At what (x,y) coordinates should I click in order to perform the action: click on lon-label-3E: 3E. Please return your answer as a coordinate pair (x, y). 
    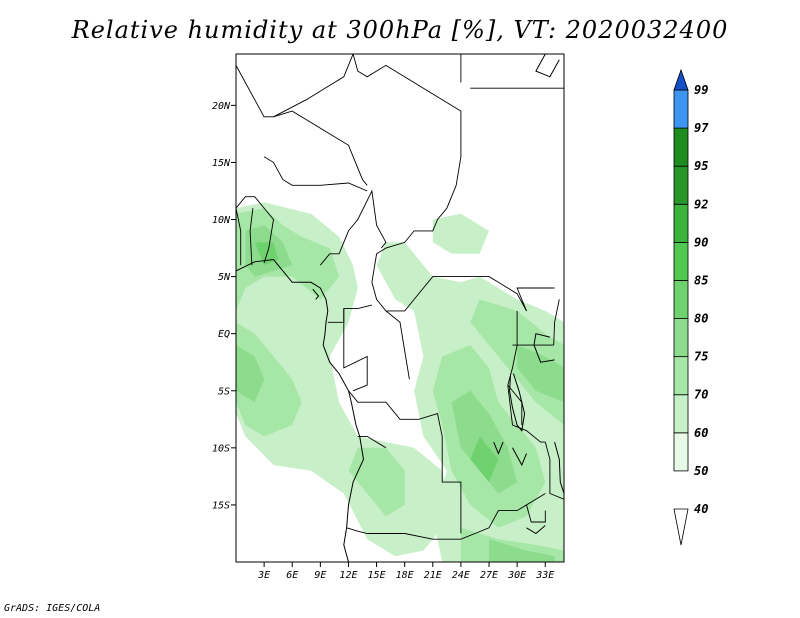
    Looking at the image, I should click on (263, 575).